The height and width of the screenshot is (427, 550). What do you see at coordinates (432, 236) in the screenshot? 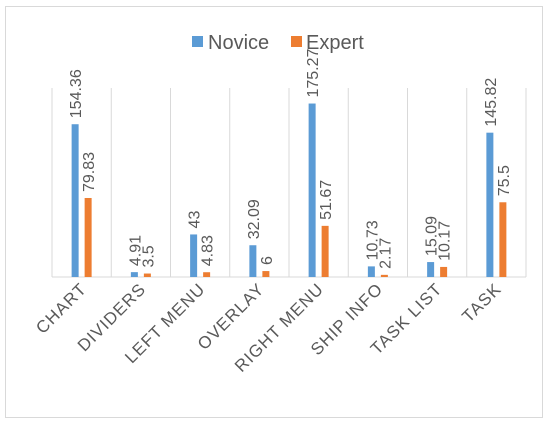
I see `data-label-novice-task-list: 15.09` at bounding box center [432, 236].